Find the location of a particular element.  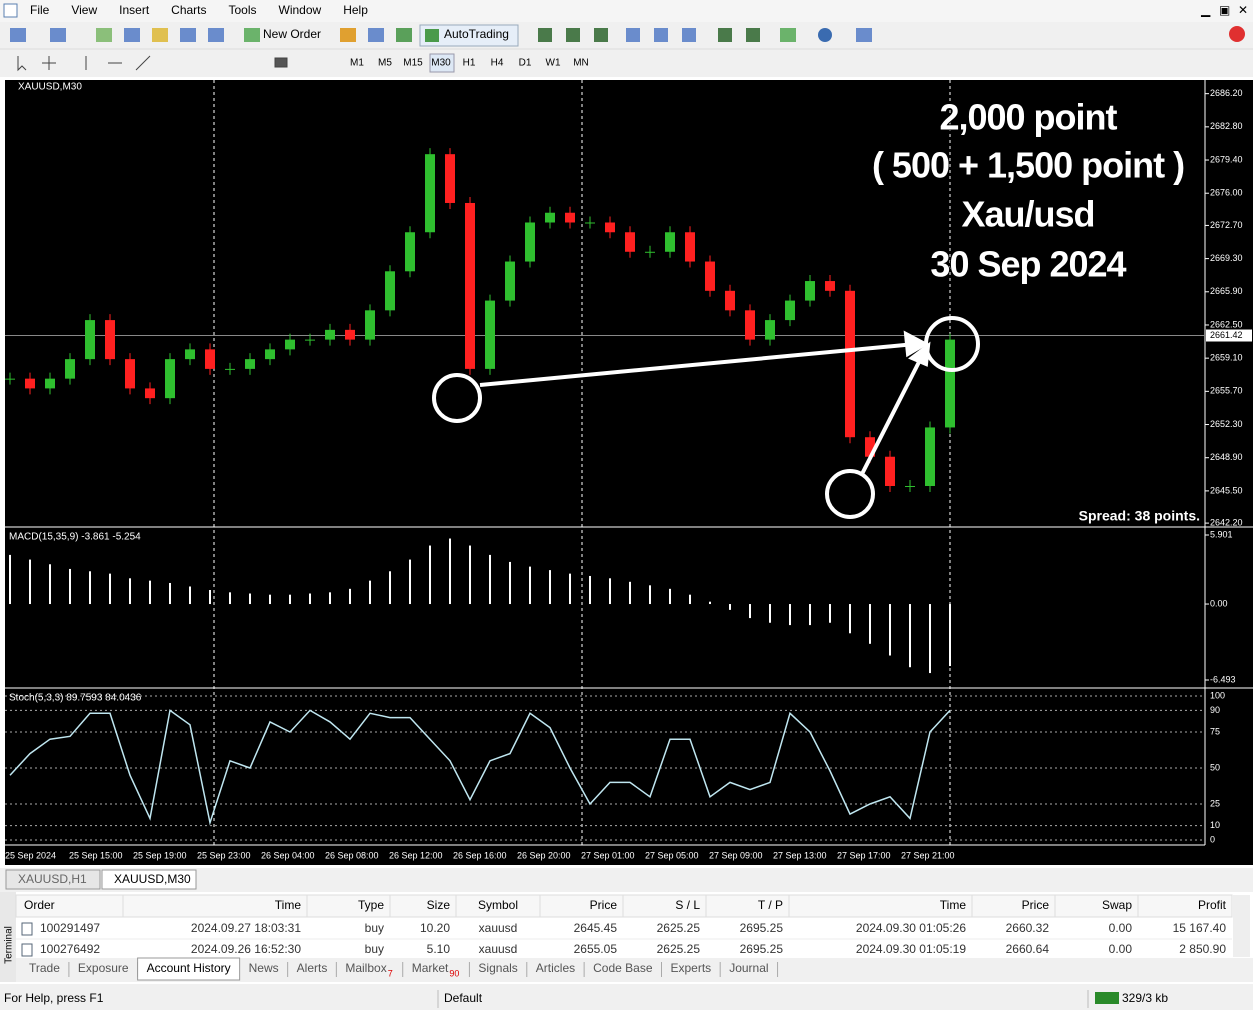

timeframe-button: M5 is located at coordinates (385, 63).